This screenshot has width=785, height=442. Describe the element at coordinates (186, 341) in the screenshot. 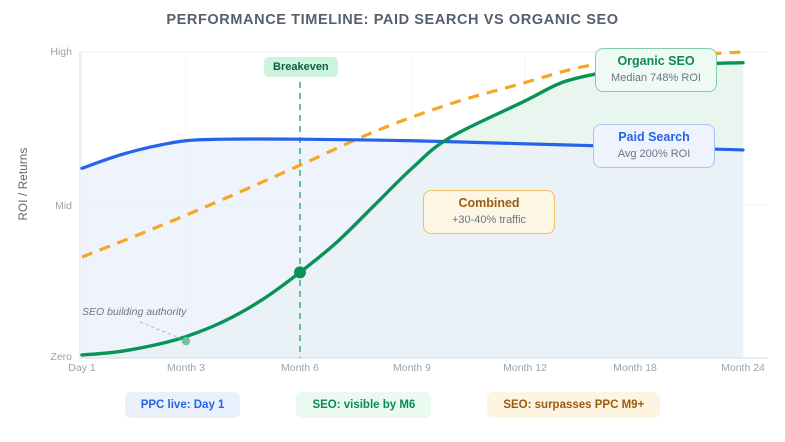

I see `seo-authority-marker` at that location.